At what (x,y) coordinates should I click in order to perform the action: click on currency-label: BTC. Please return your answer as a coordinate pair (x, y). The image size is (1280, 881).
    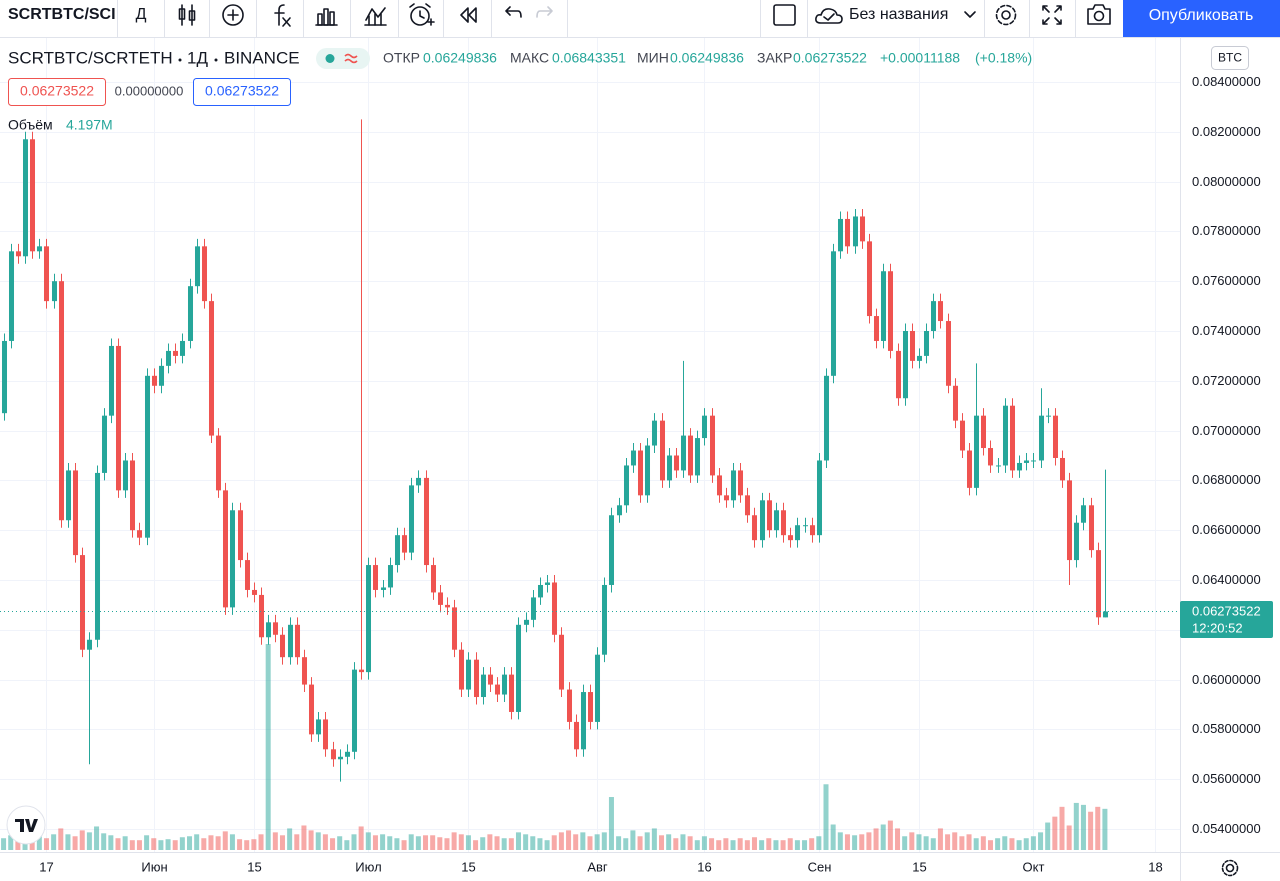
    Looking at the image, I should click on (1230, 58).